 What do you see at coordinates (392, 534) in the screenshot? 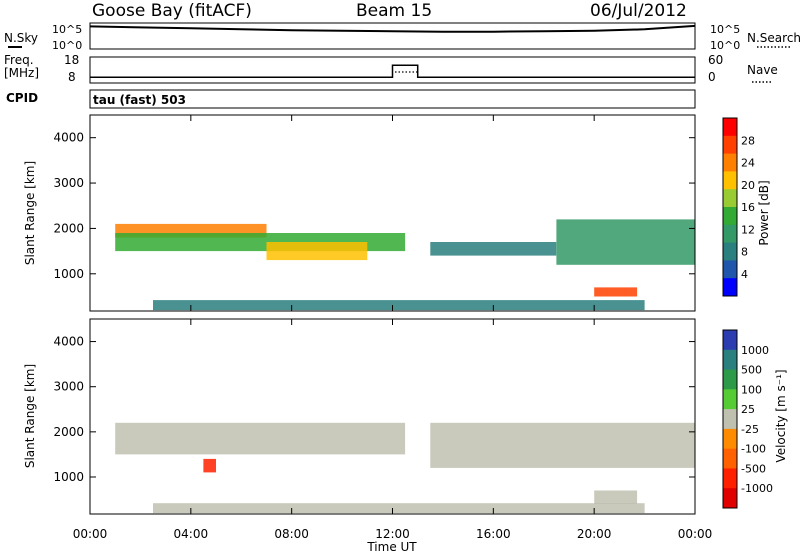
I see `x-tick-label: 12:00` at bounding box center [392, 534].